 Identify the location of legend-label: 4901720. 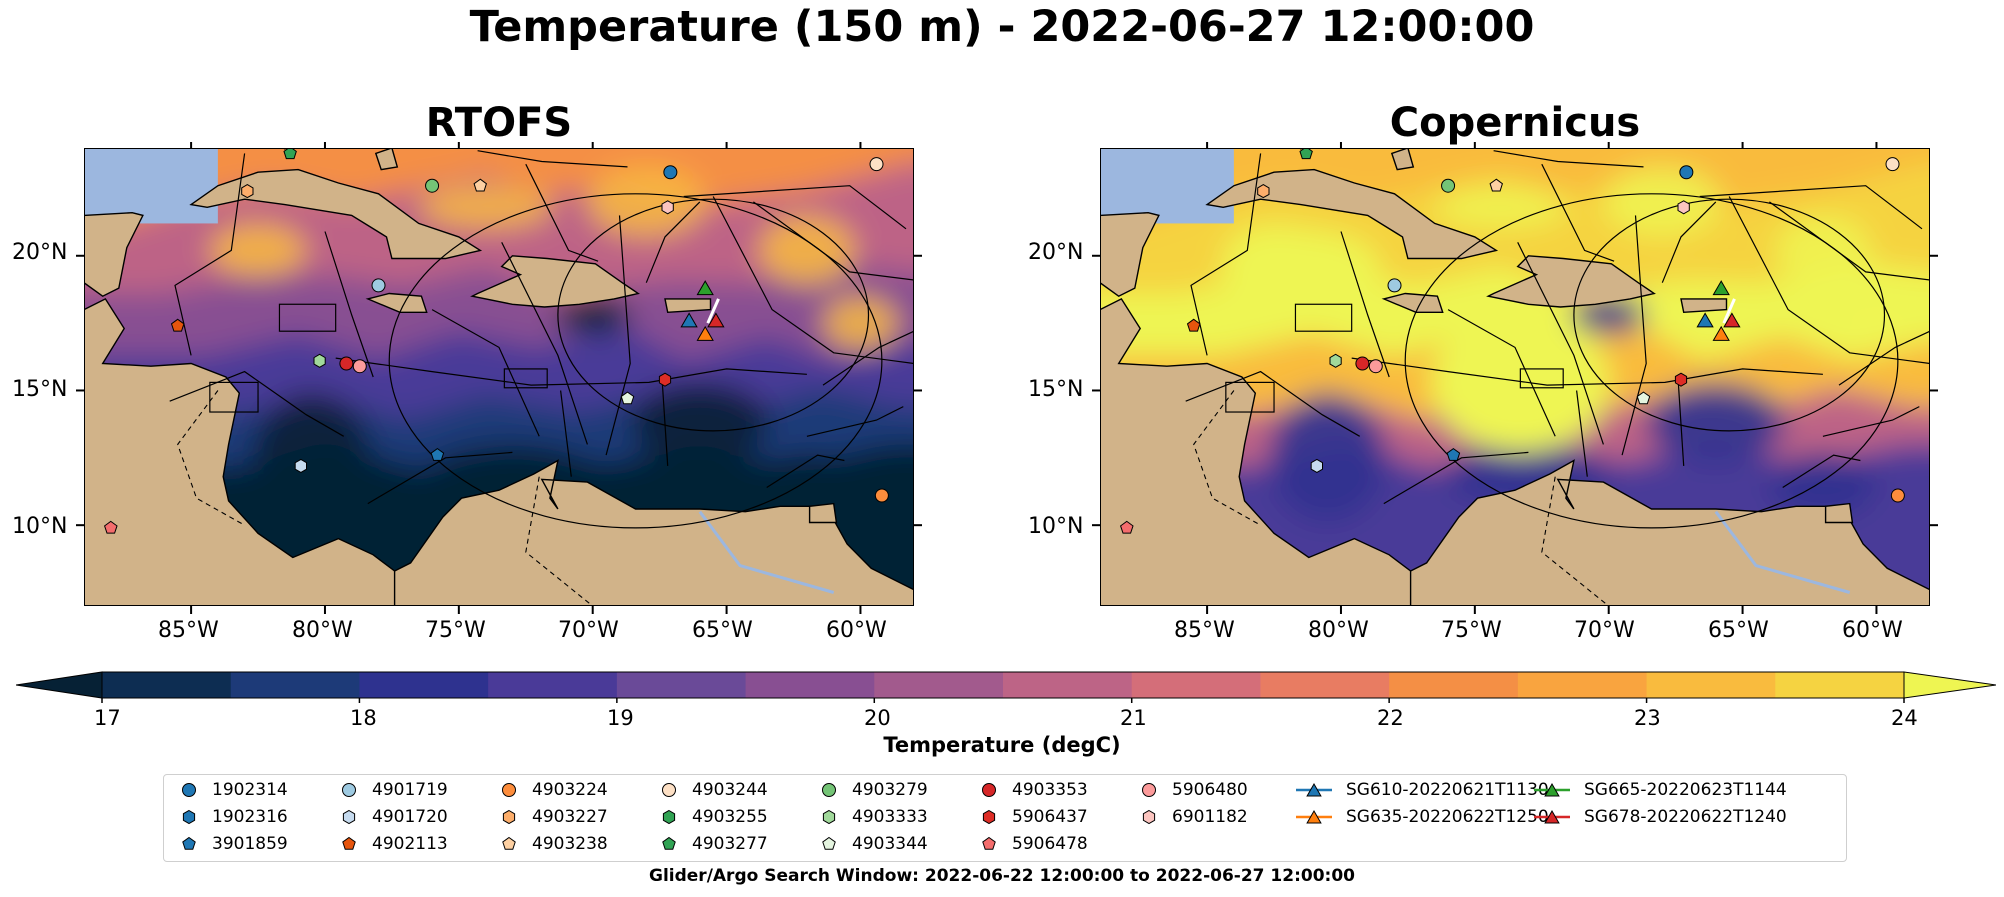
(410, 817).